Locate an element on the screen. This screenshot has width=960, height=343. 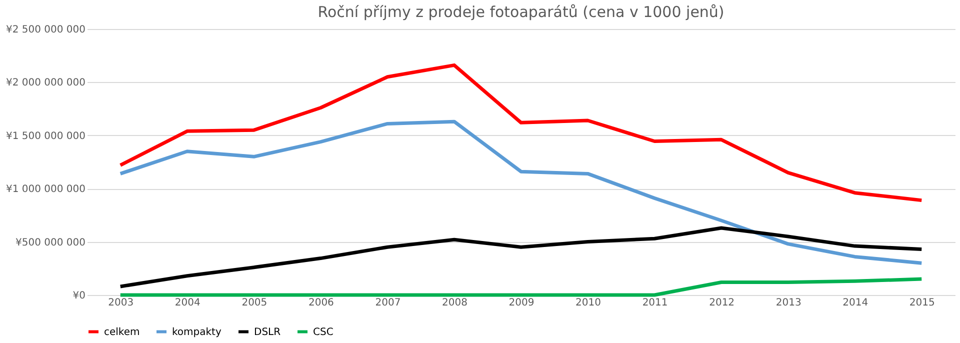
y-tick-label: ¥0 is located at coordinates (79, 296).